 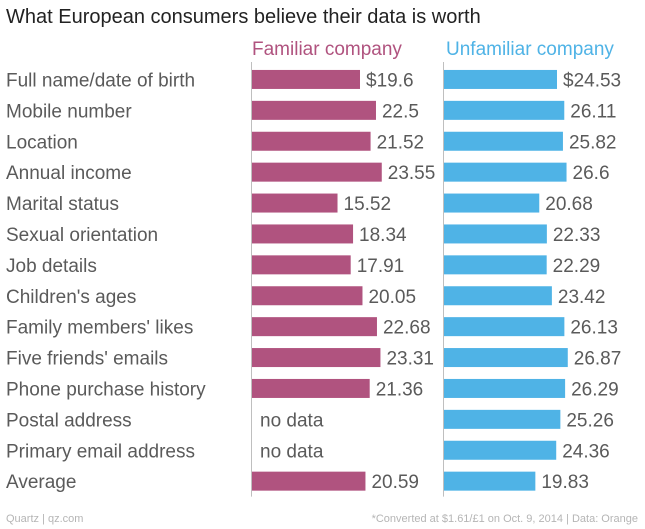 I want to click on data-label-familiar: 15.52, so click(x=368, y=204).